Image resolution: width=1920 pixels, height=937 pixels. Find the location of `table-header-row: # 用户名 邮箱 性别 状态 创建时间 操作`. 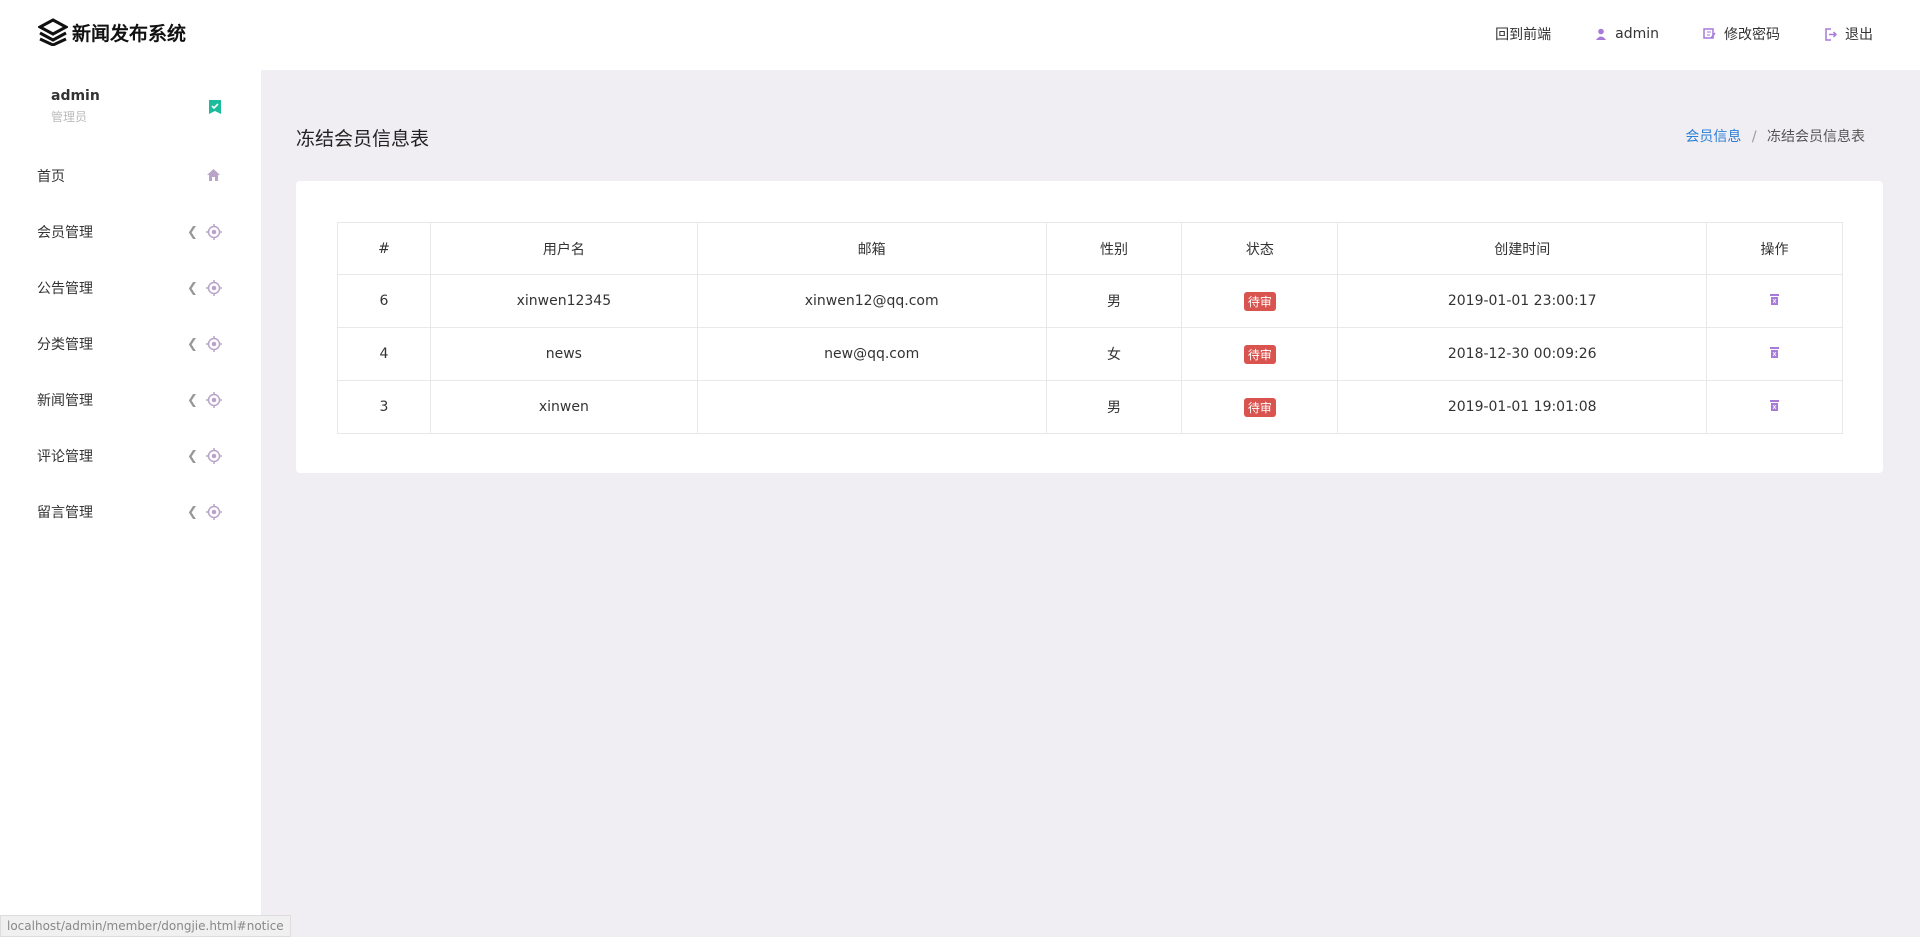

table-header-row: # 用户名 邮箱 性别 状态 创建时间 操作 is located at coordinates (1090, 248).